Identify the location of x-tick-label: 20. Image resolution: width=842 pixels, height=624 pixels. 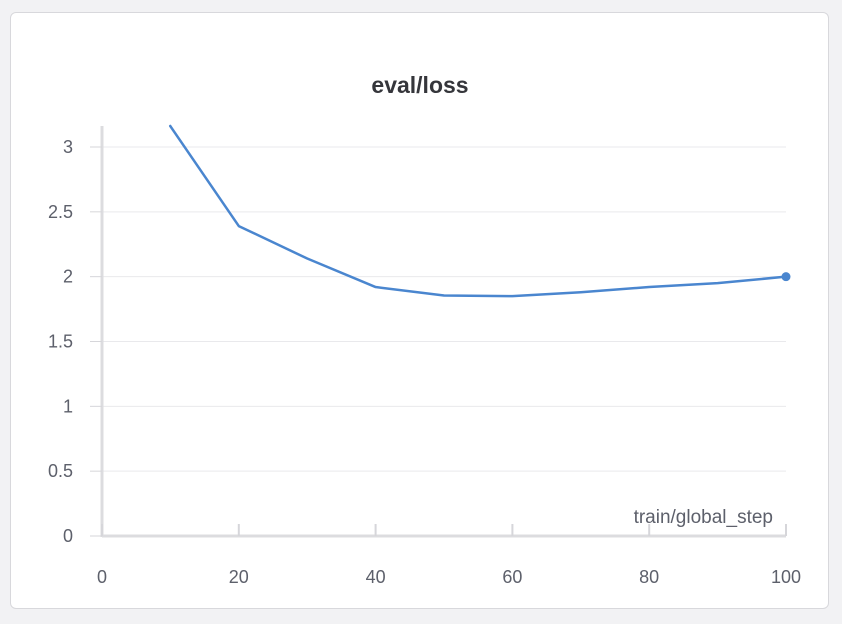
(239, 577).